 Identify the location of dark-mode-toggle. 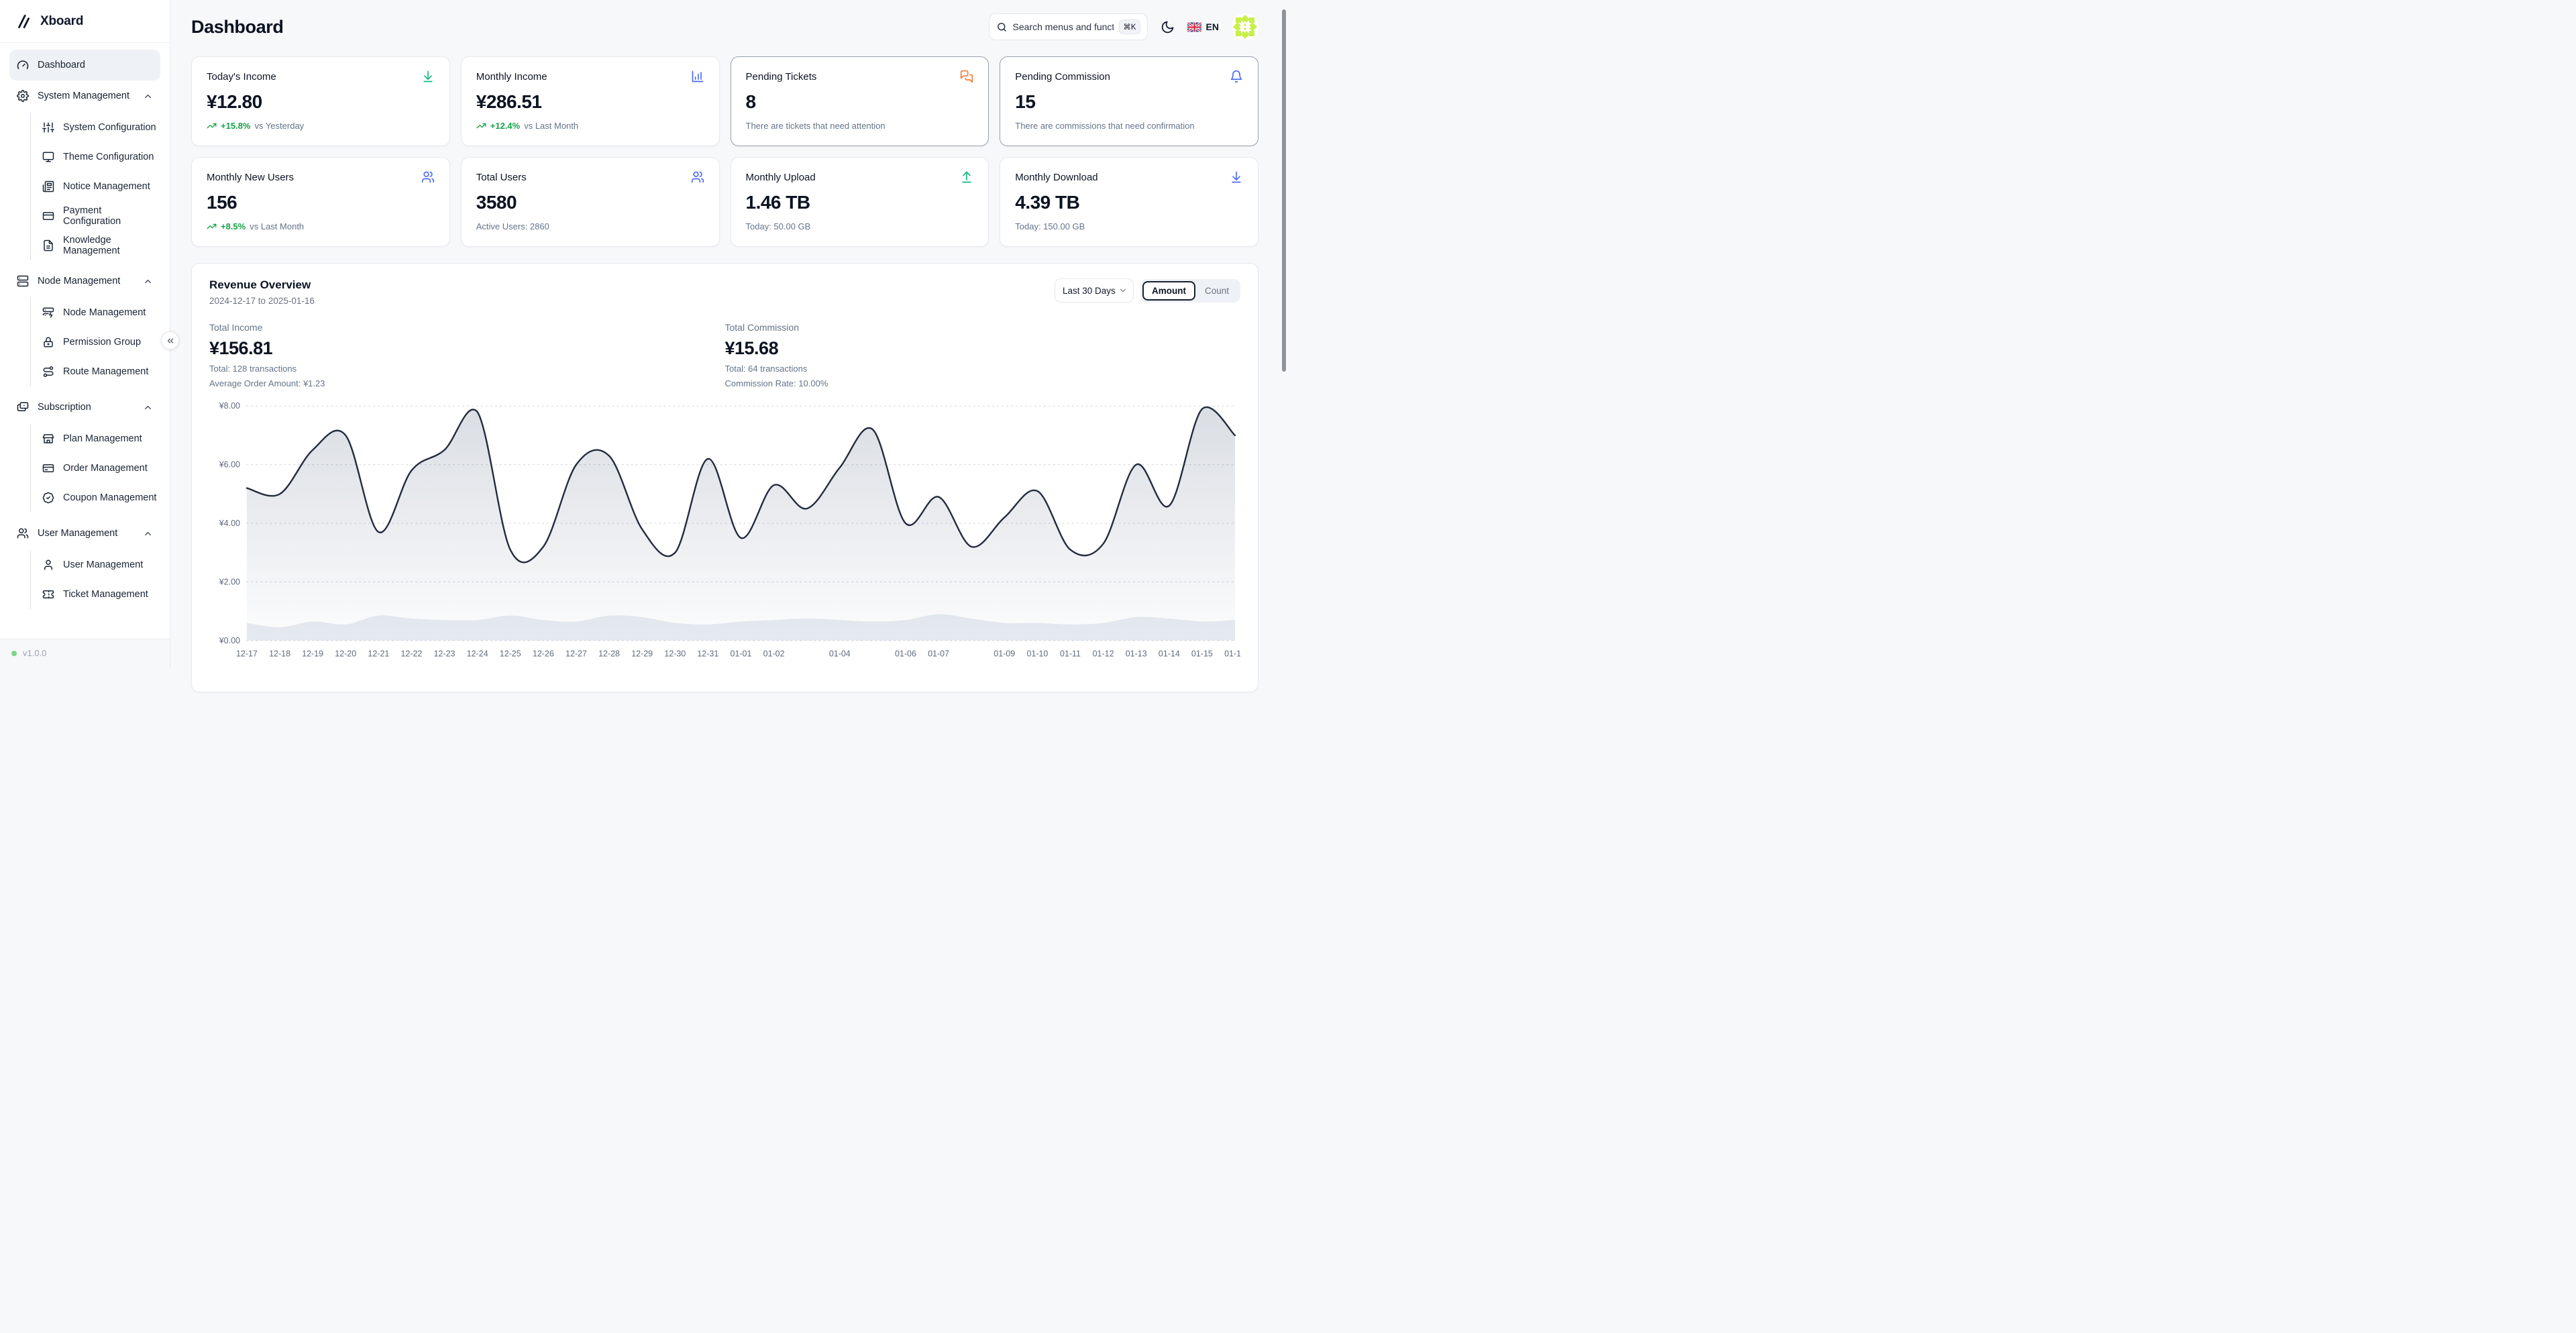
(1168, 27).